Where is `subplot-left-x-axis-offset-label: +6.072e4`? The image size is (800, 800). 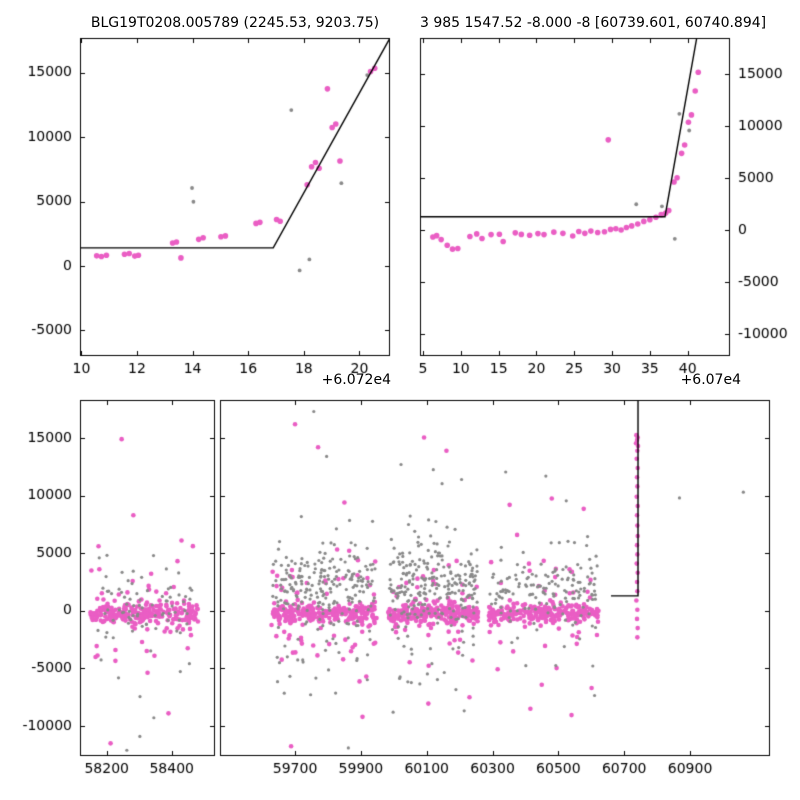 subplot-left-x-axis-offset-label: +6.072e4 is located at coordinates (356, 380).